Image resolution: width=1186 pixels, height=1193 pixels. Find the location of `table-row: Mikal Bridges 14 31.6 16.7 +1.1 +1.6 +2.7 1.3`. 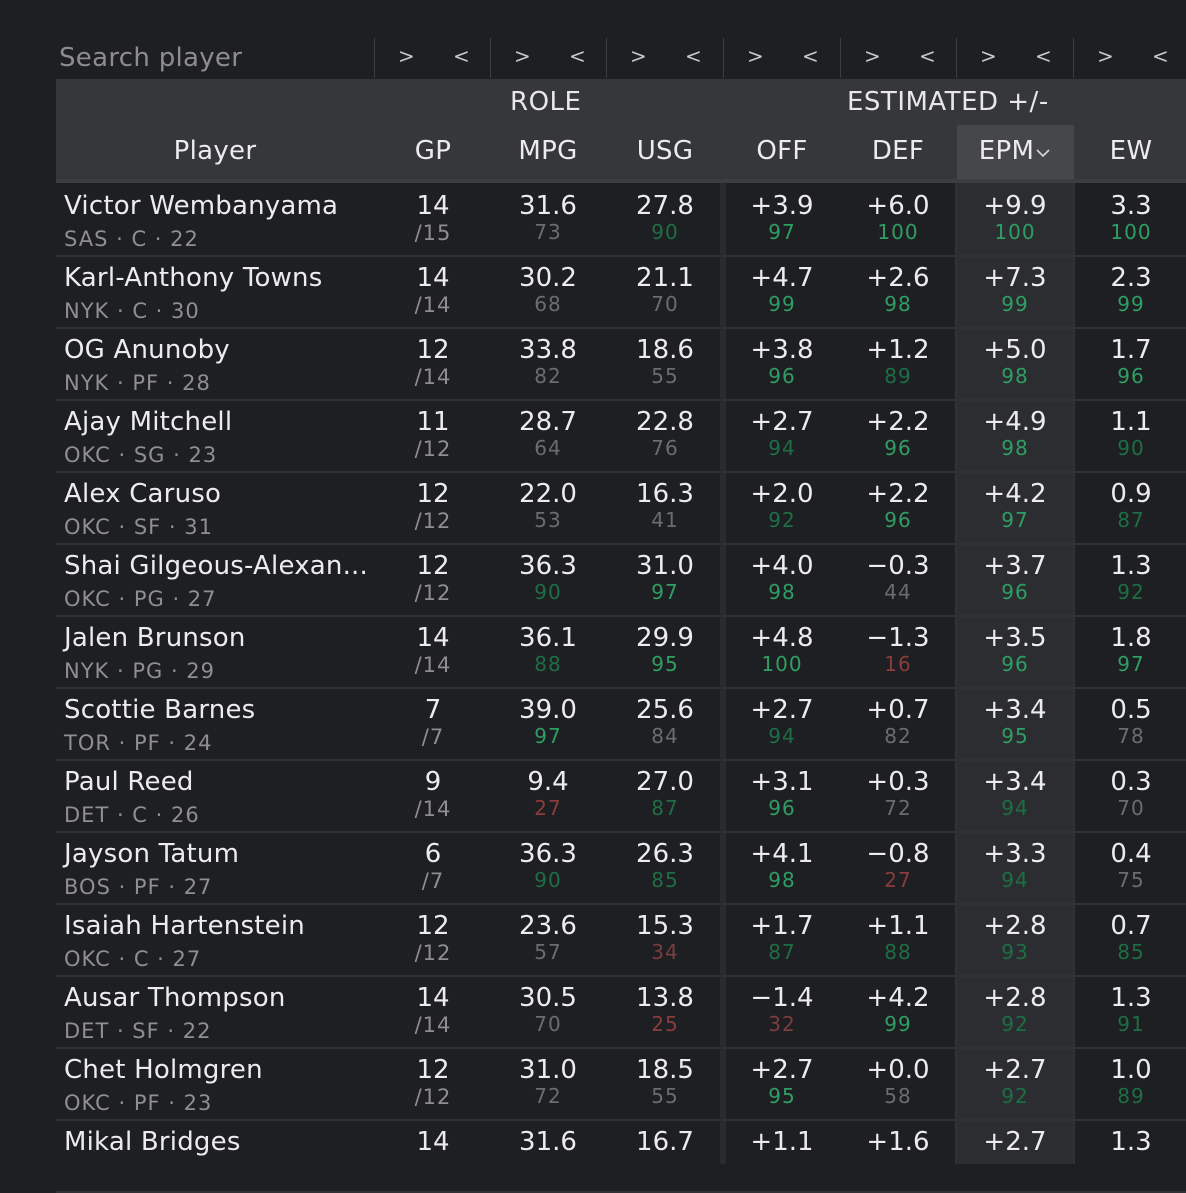

table-row: Mikal Bridges 14 31.6 16.7 +1.1 +1.6 +2.7 1.3 is located at coordinates (621, 1156).